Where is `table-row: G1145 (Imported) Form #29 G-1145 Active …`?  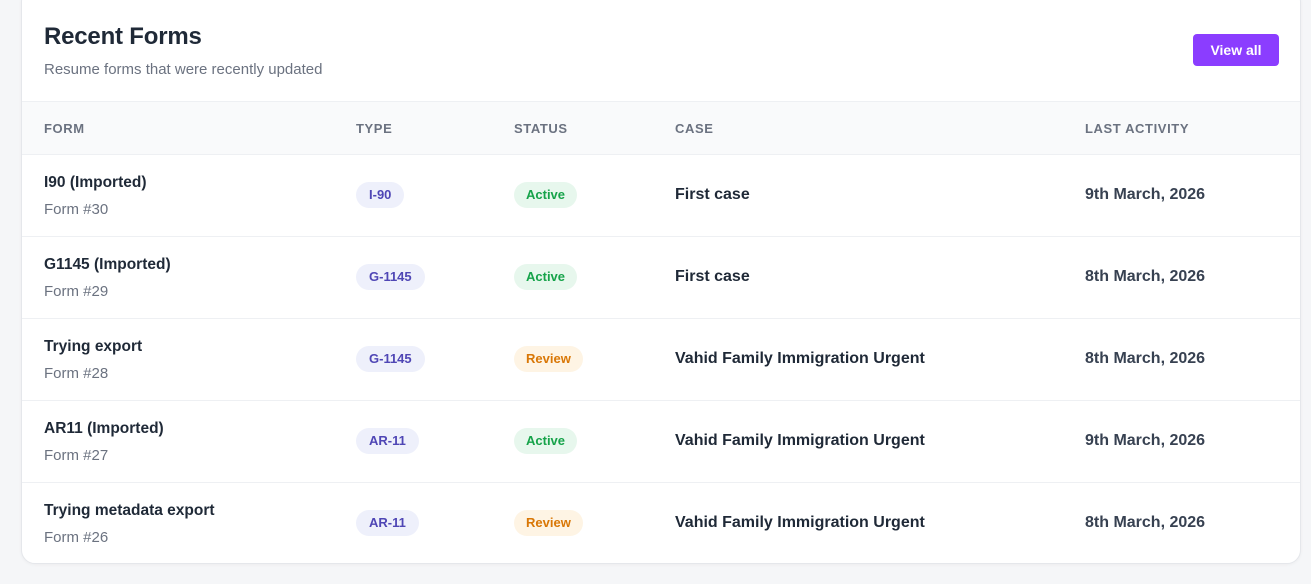 table-row: G1145 (Imported) Form #29 G-1145 Active … is located at coordinates (661, 278).